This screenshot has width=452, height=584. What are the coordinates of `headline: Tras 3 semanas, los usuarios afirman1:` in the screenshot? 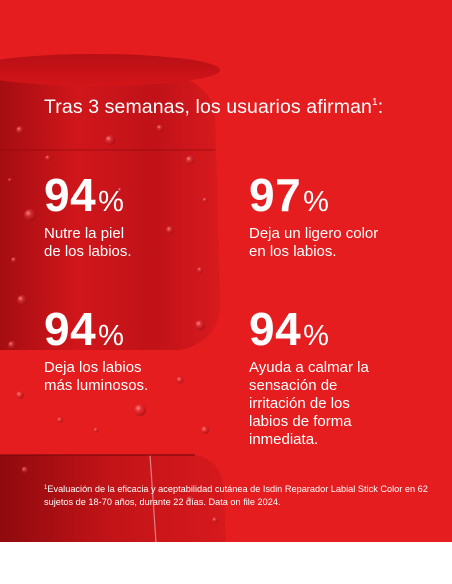 It's located at (213, 107).